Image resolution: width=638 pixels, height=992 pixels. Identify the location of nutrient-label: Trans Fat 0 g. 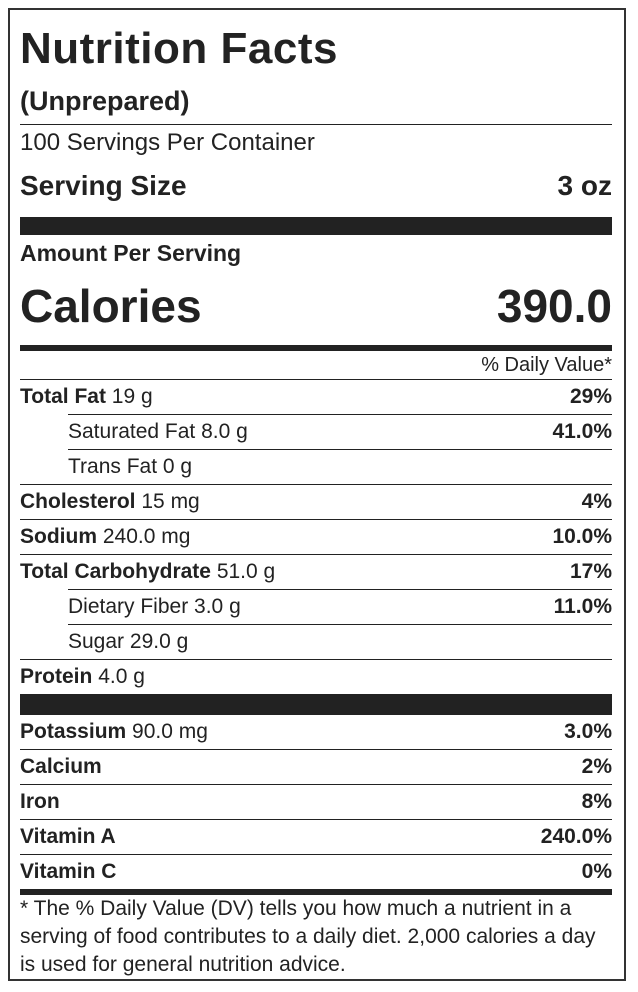
(130, 467).